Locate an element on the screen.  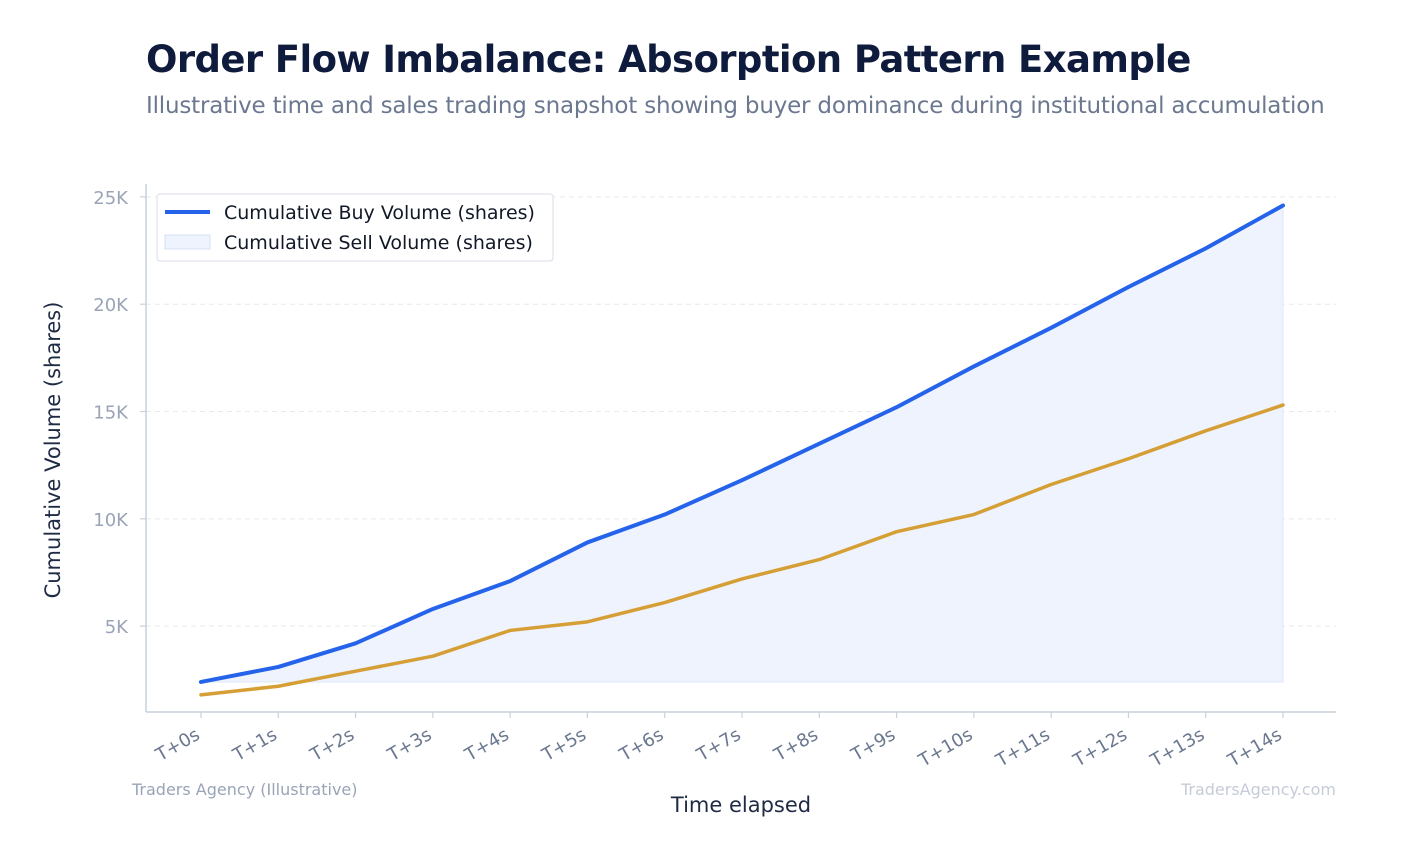
x-tick-label-2: T+2s is located at coordinates (332, 745).